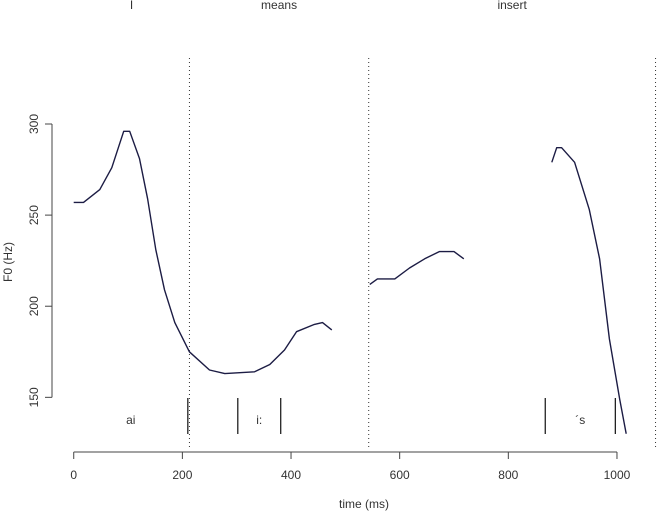 The height and width of the screenshot is (518, 659). What do you see at coordinates (34, 397) in the screenshot?
I see `y-tick-label: 150` at bounding box center [34, 397].